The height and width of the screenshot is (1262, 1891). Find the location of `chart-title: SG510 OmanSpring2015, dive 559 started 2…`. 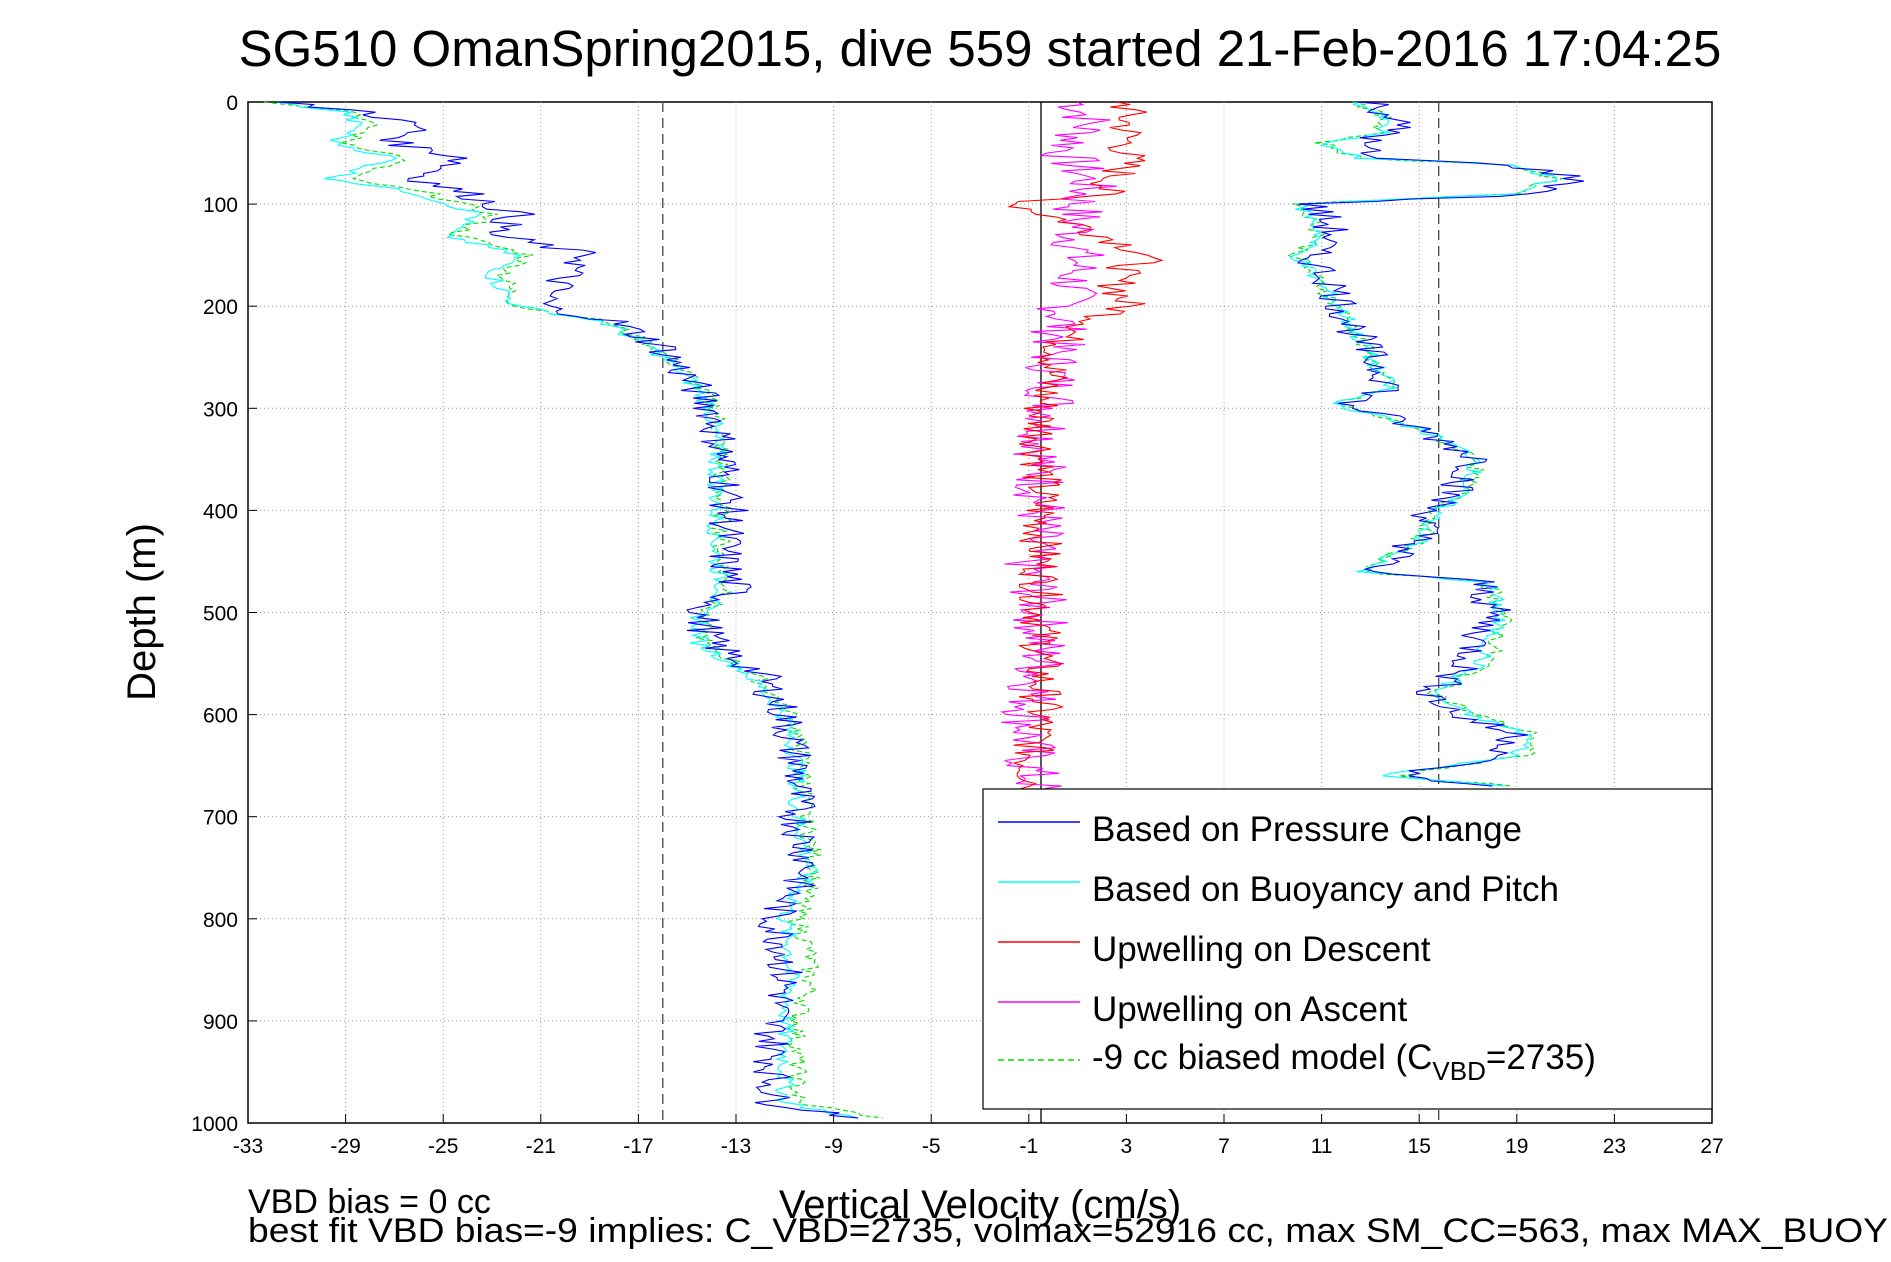

chart-title: SG510 OmanSpring2015, dive 559 started 2… is located at coordinates (980, 48).